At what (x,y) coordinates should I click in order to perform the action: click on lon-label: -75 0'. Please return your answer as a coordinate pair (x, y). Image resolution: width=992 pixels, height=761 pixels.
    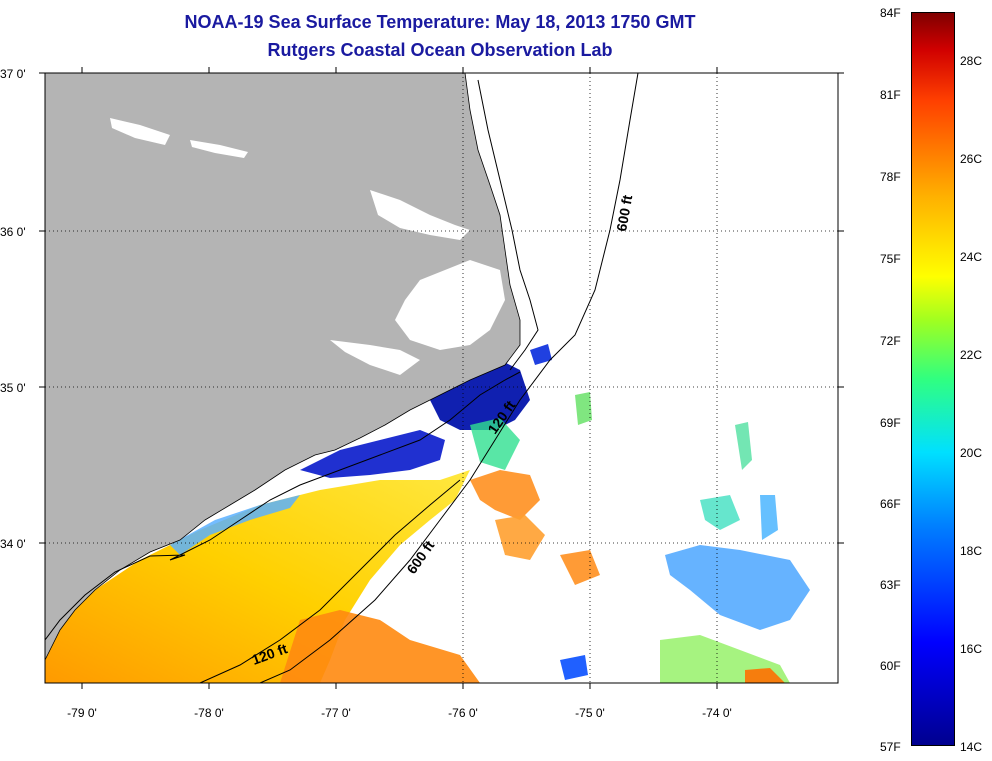
    Looking at the image, I should click on (590, 713).